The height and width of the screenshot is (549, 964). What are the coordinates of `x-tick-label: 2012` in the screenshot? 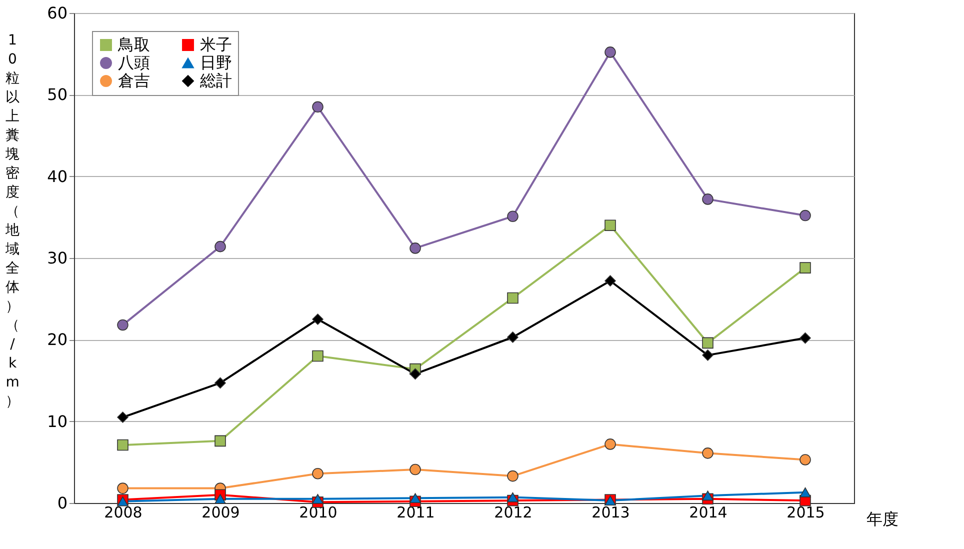 It's located at (513, 513).